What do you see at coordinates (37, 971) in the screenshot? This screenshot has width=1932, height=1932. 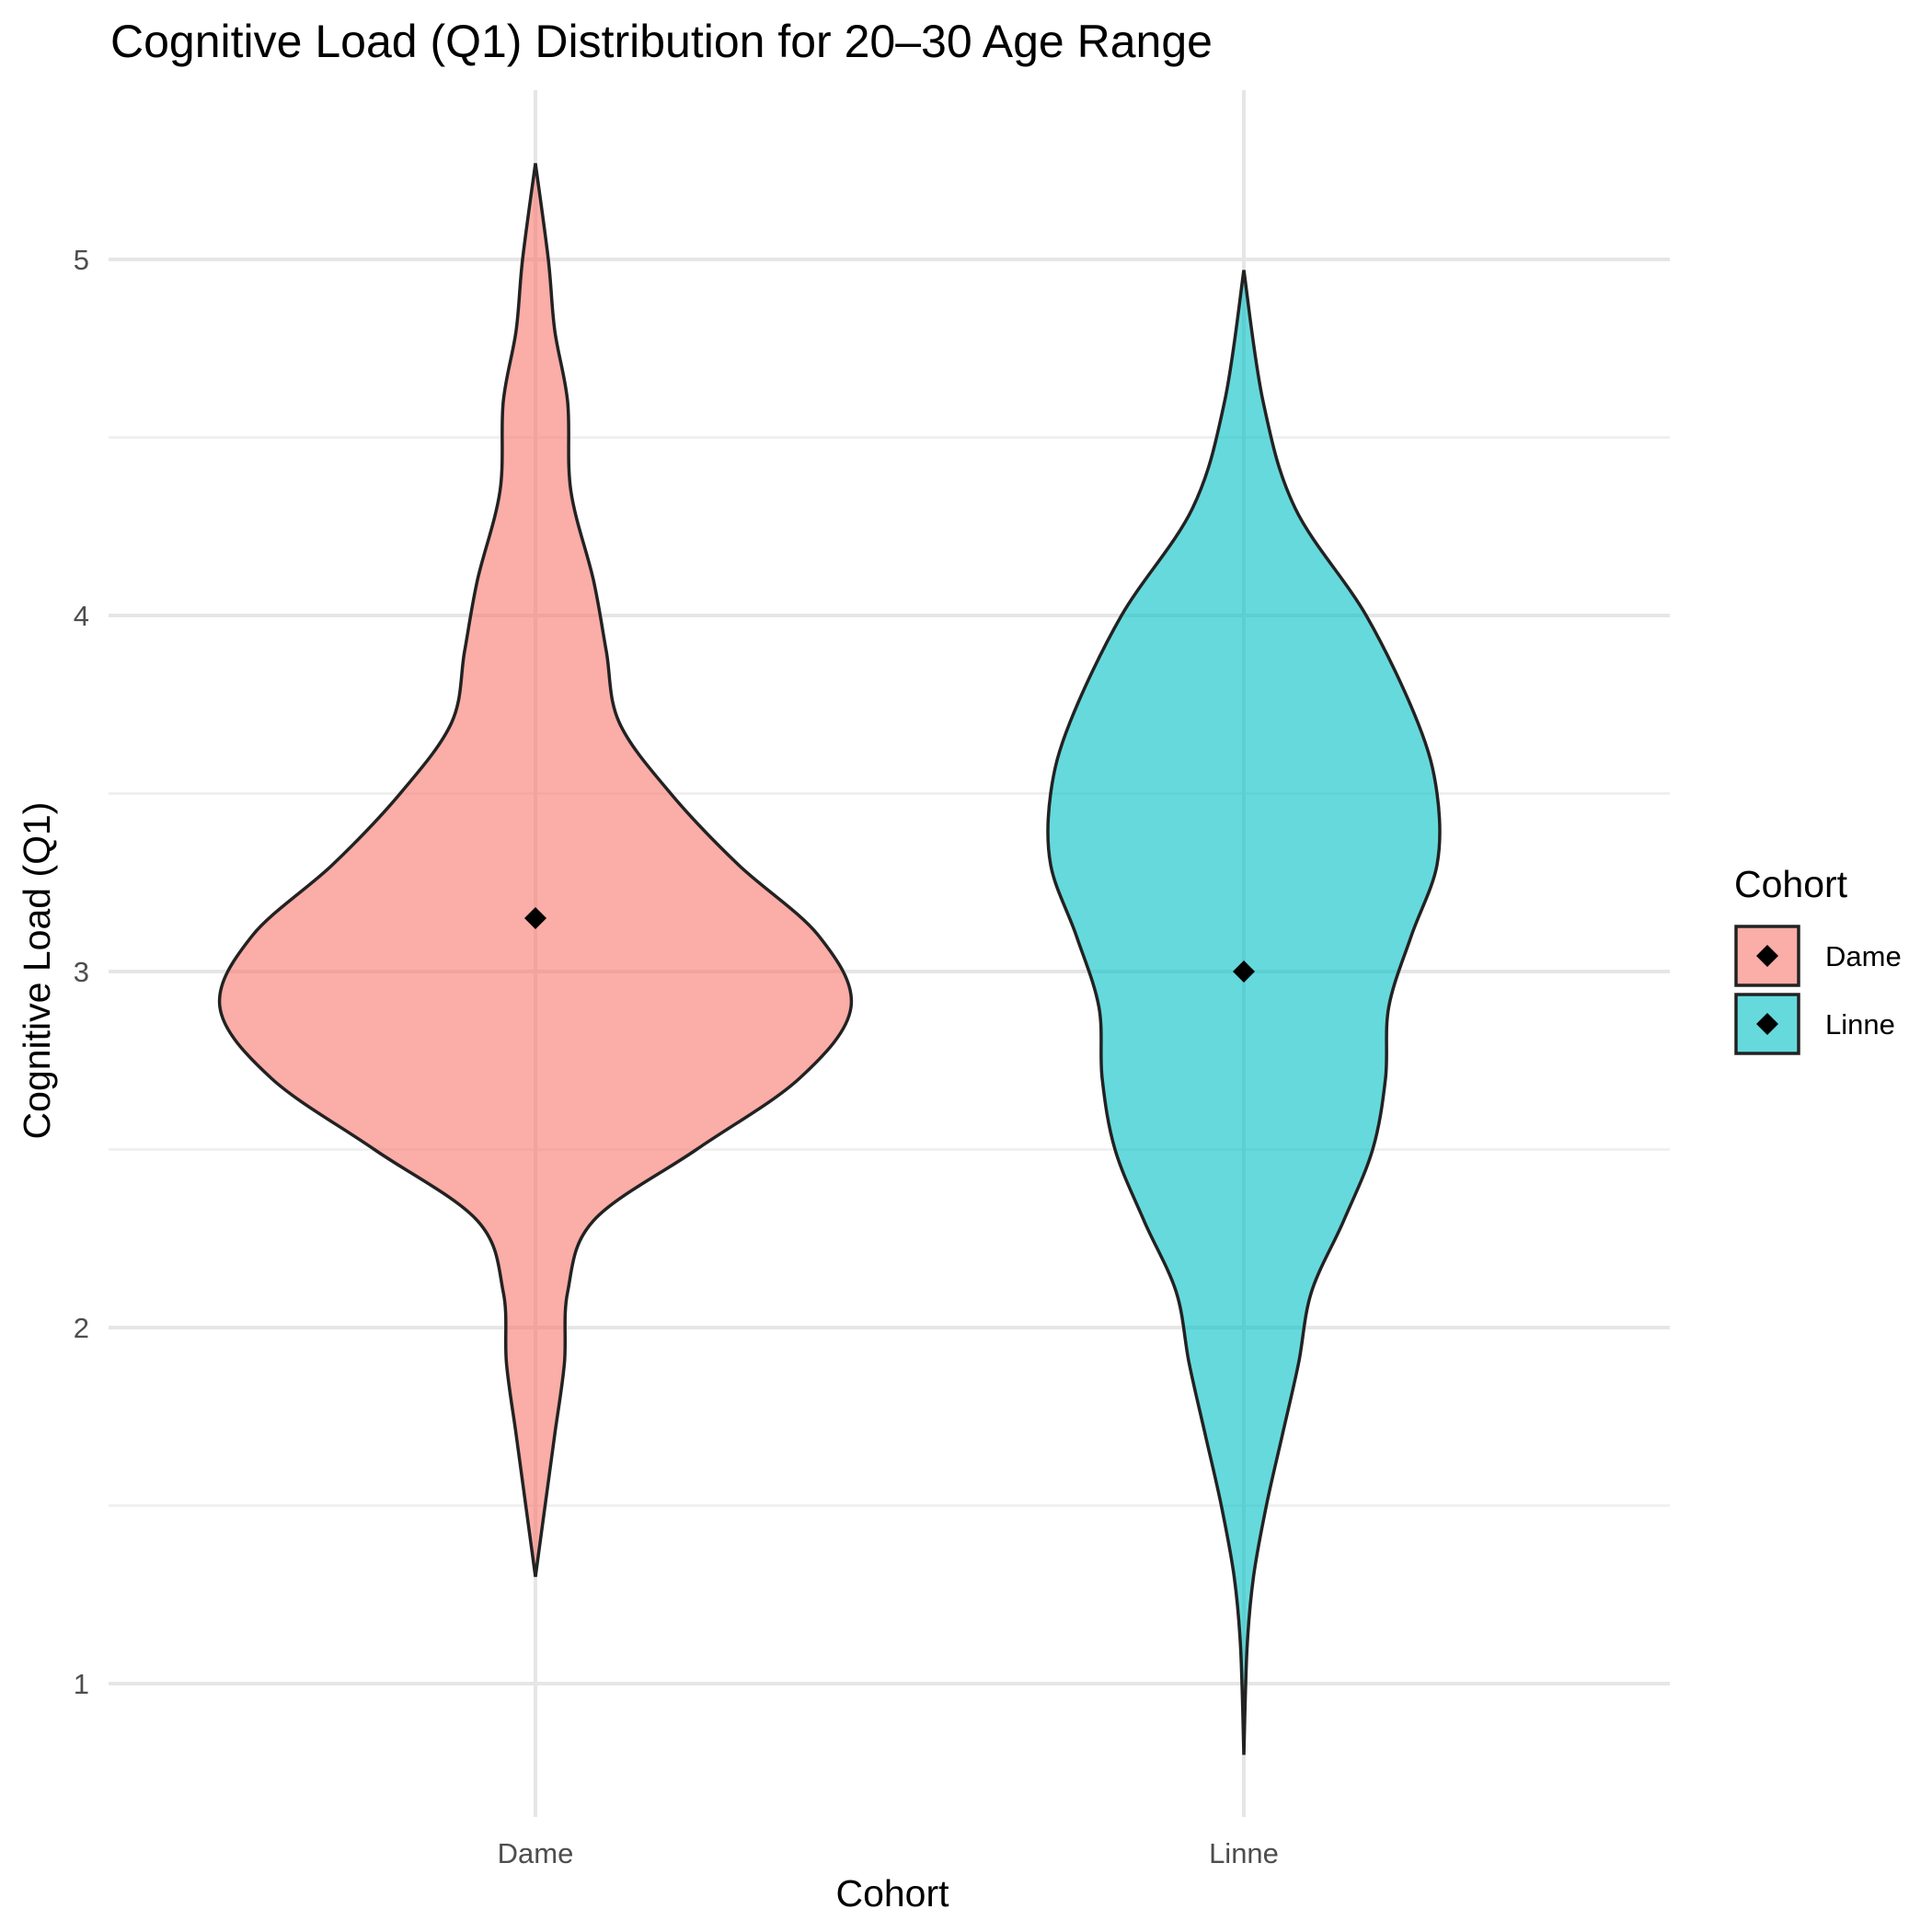 I see `y-axis-title: Cognitive Load (Q1)` at bounding box center [37, 971].